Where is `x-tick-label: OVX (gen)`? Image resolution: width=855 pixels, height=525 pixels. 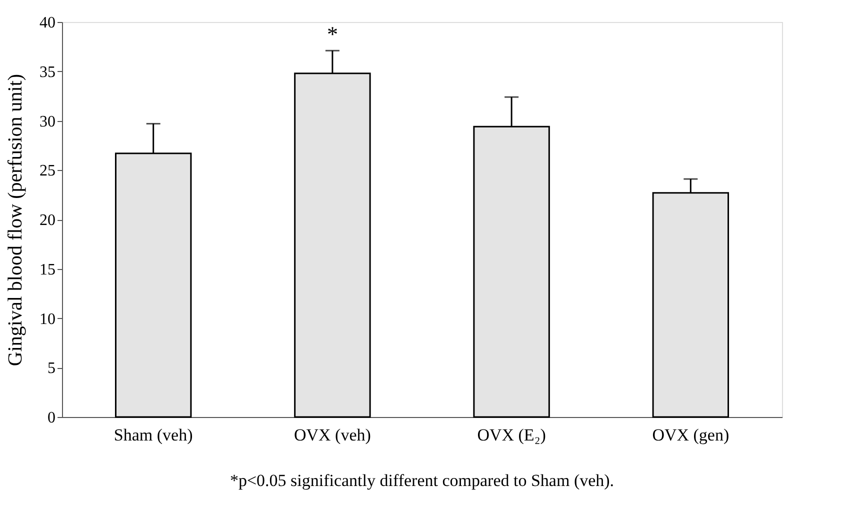
x-tick-label: OVX (gen) is located at coordinates (691, 435).